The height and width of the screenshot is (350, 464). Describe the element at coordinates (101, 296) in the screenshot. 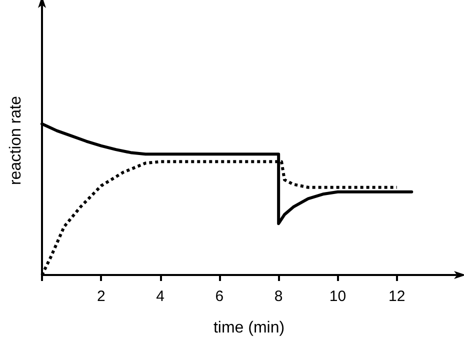

I see `x-tick-label: 2` at that location.